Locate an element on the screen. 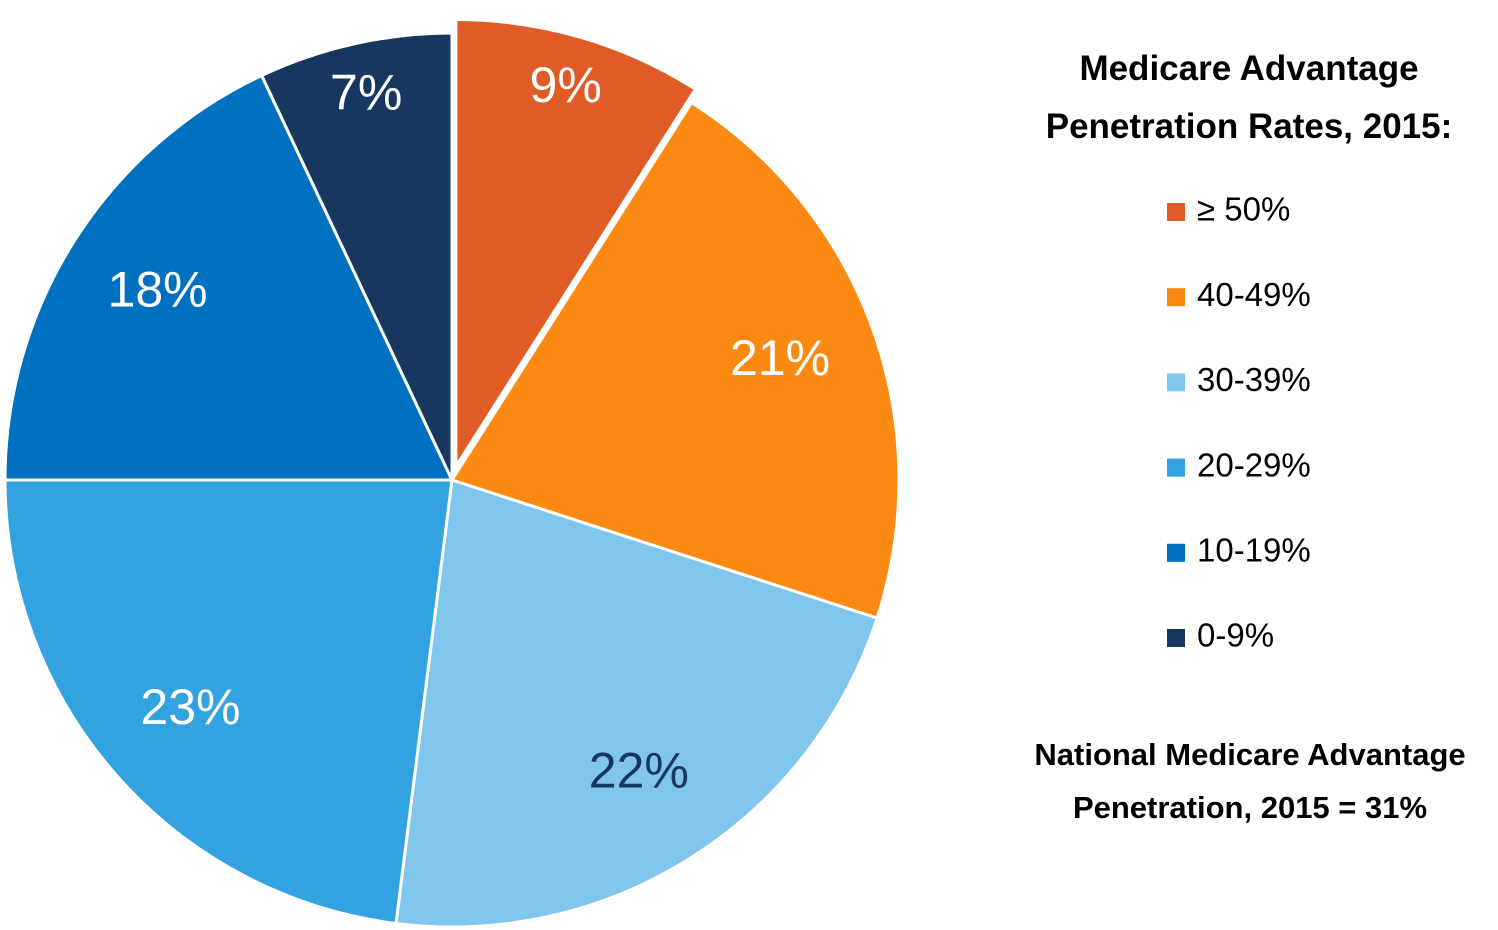  legend-label: 30-39% is located at coordinates (1254, 379).